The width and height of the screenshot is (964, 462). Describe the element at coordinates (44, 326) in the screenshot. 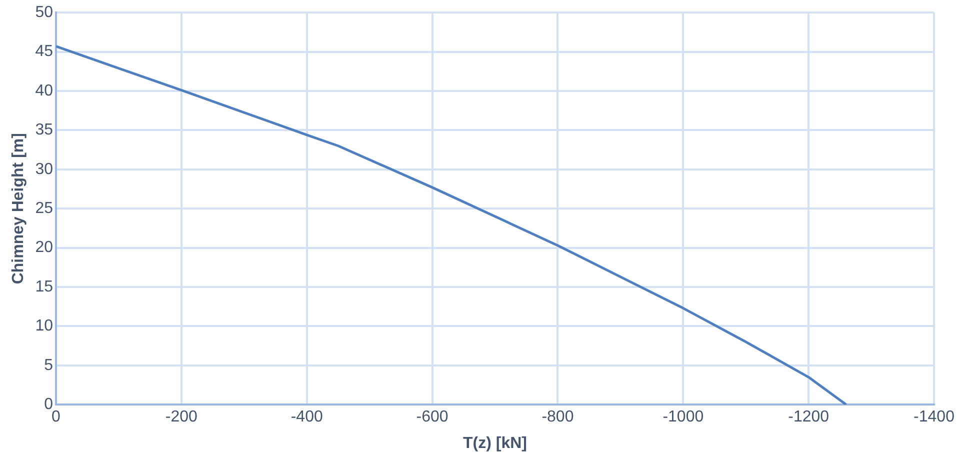

I see `y-tick-label: 10` at that location.